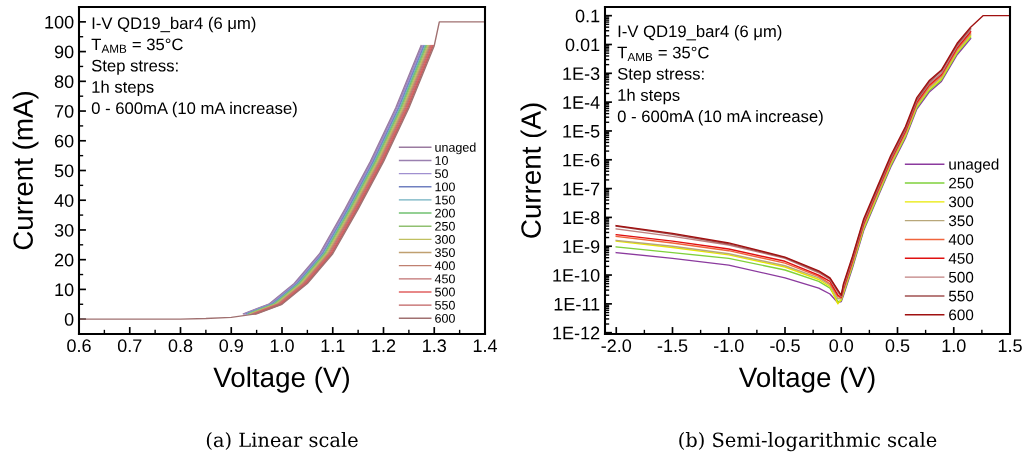 The height and width of the screenshot is (459, 1033). Describe the element at coordinates (79, 346) in the screenshot. I see `x-tick-label: 0.6` at that location.